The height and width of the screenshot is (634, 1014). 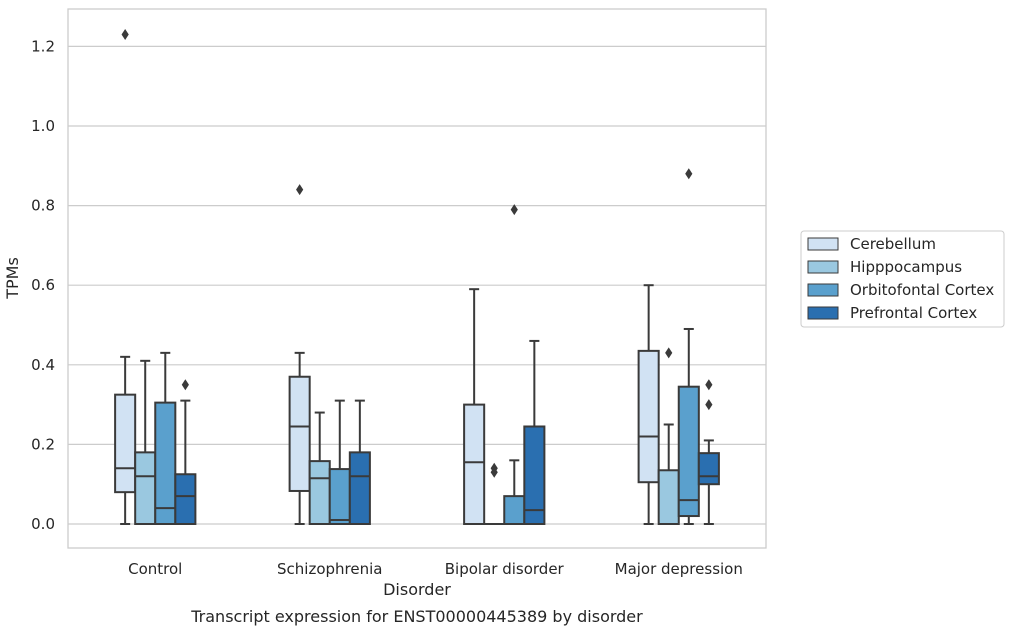 What do you see at coordinates (922, 290) in the screenshot?
I see `legend-label: Orbitofontal Cortex` at bounding box center [922, 290].